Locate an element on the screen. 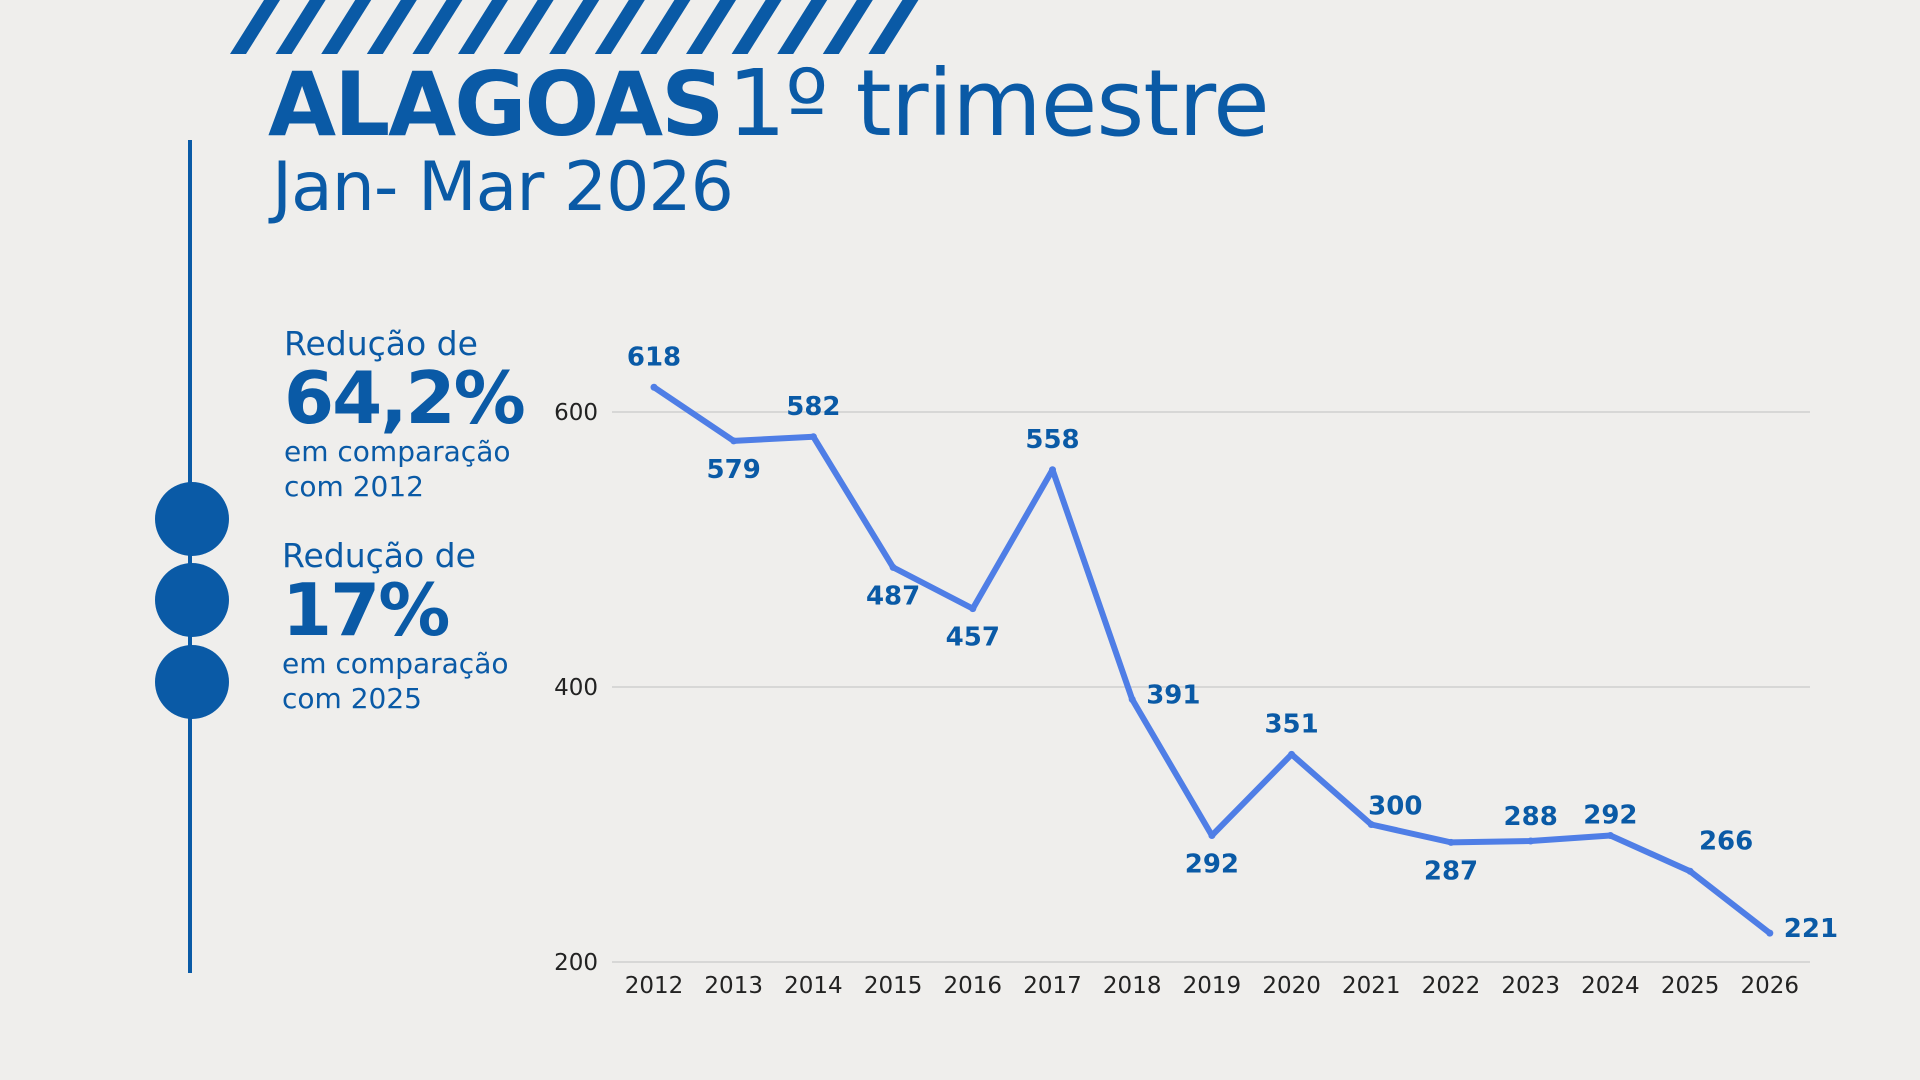 The image size is (1920, 1080). stat-reduction-2025: Redução de 17% em comparação com 2025 is located at coordinates (395, 626).